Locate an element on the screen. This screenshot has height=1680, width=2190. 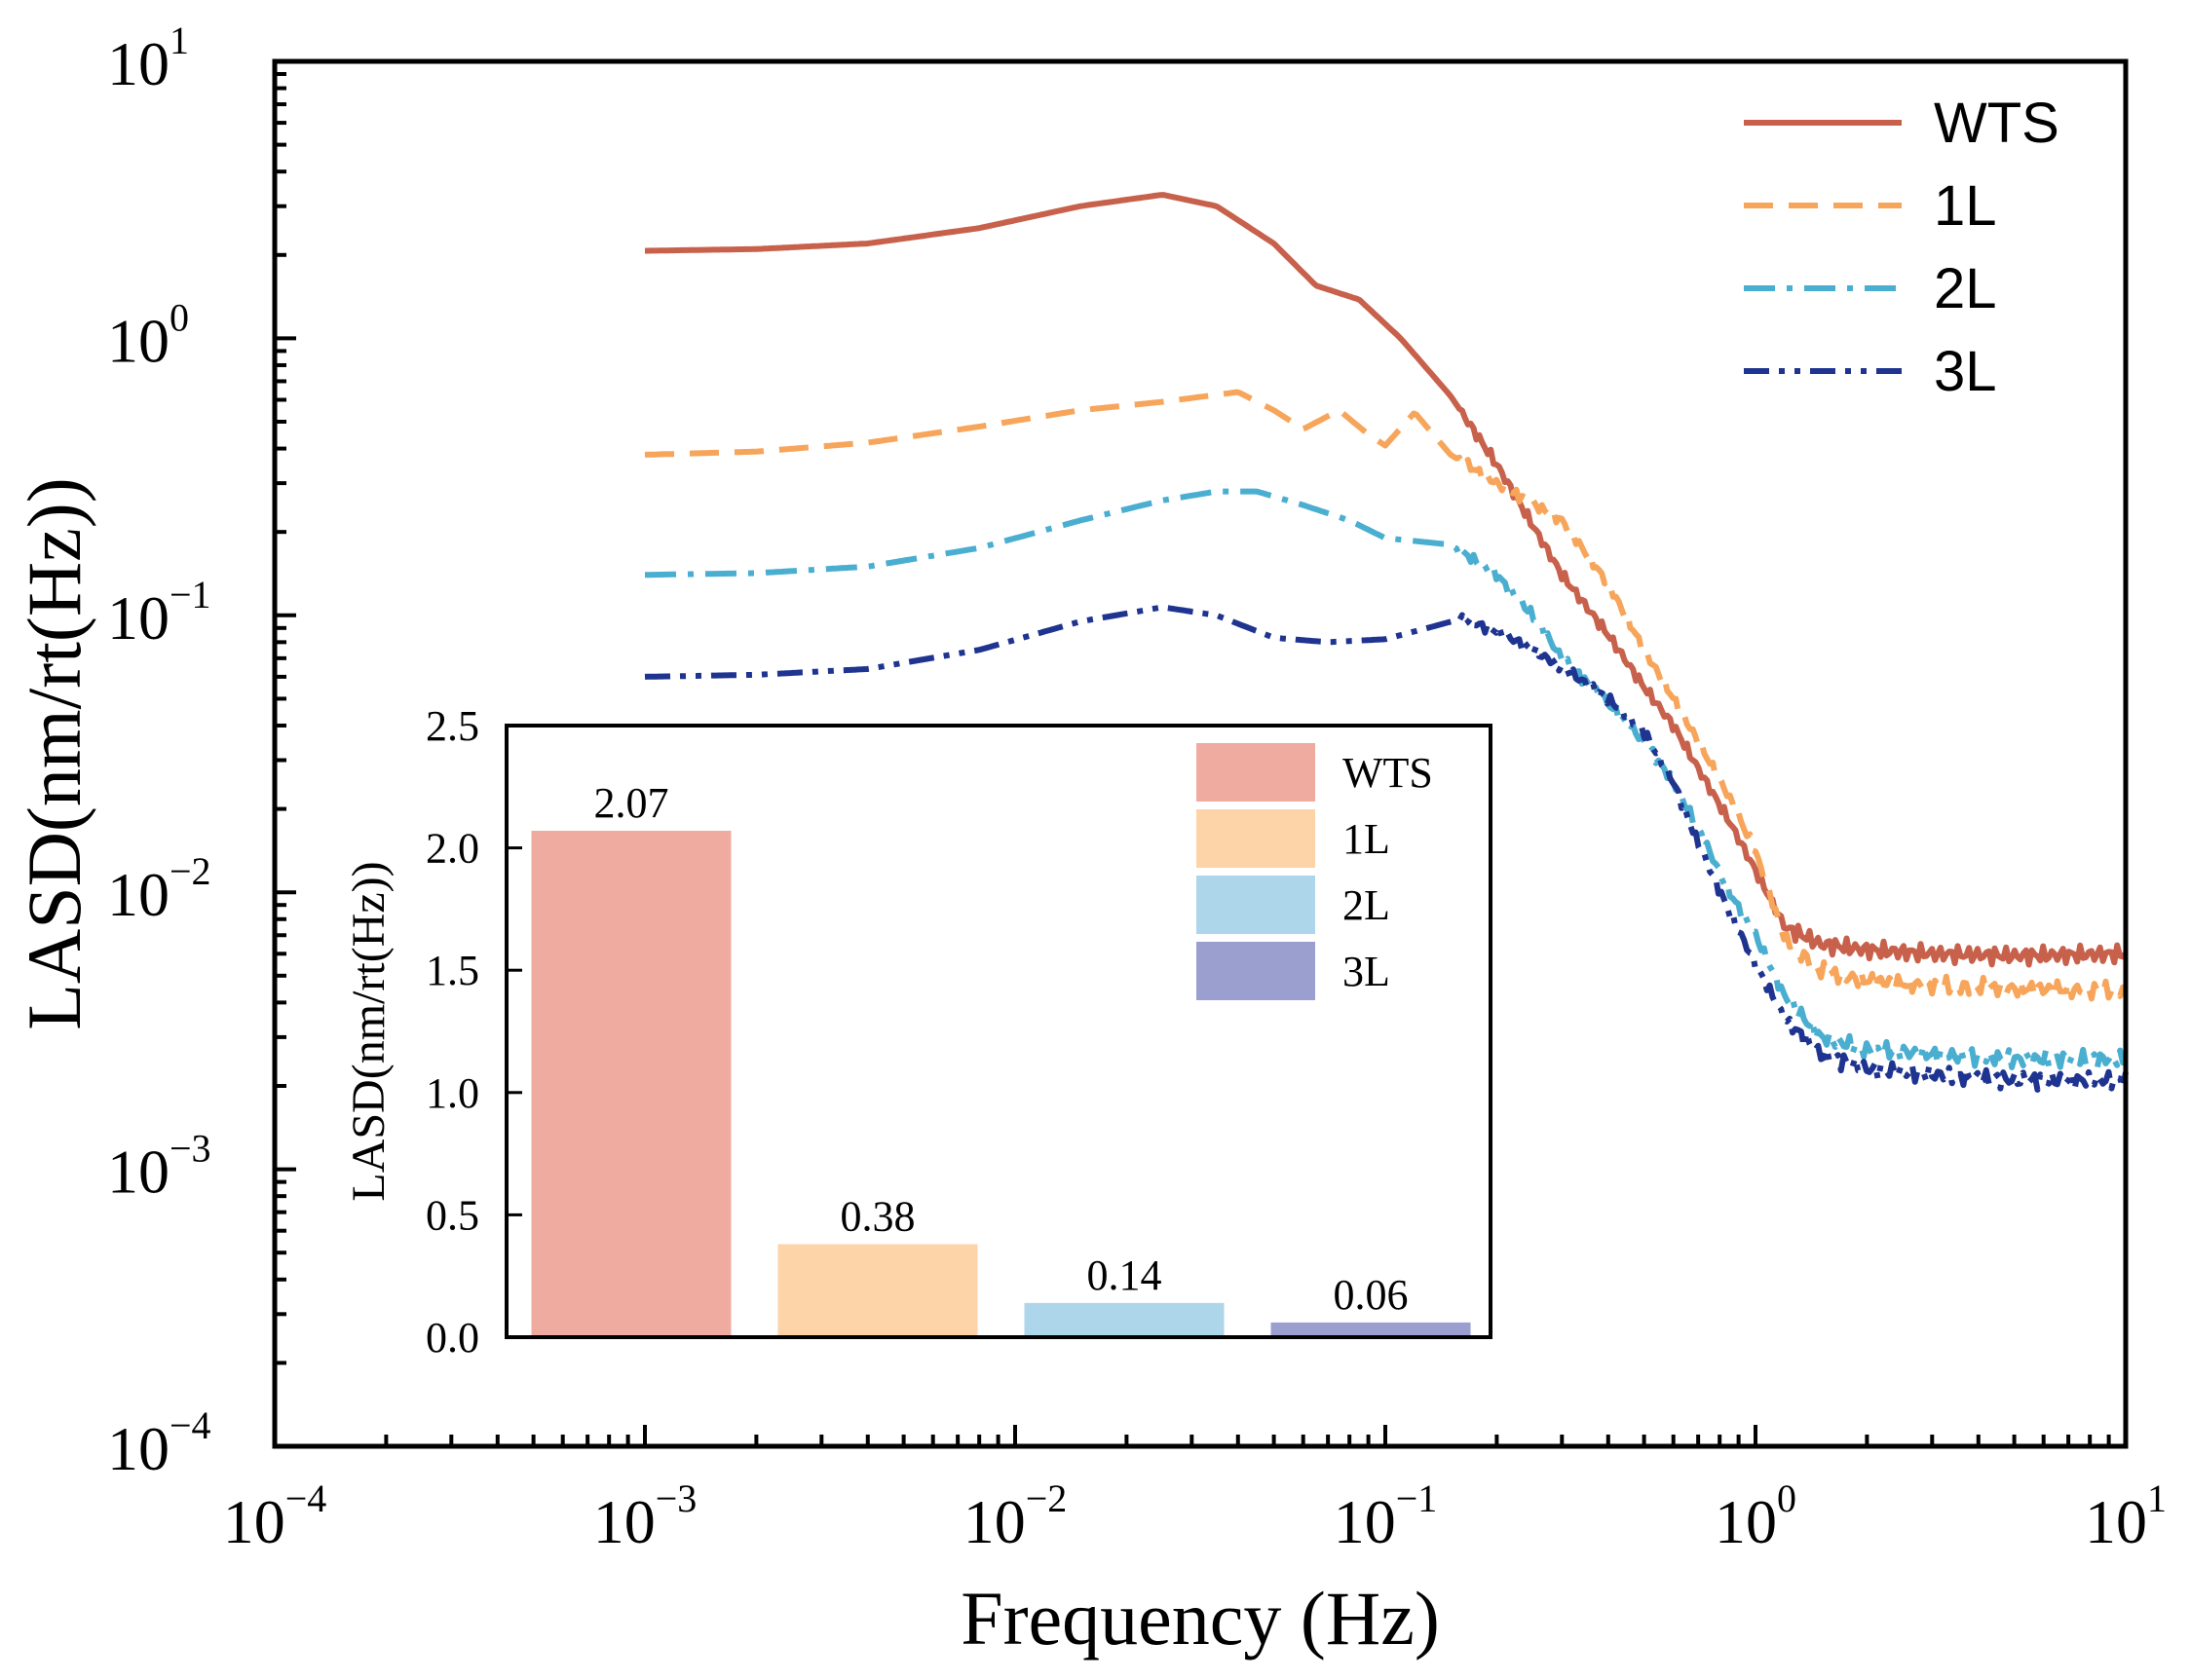
inset-ticks-group: 0.0 0.5 1.0 1.5 2.0 2.5 is located at coordinates (474, 1032).